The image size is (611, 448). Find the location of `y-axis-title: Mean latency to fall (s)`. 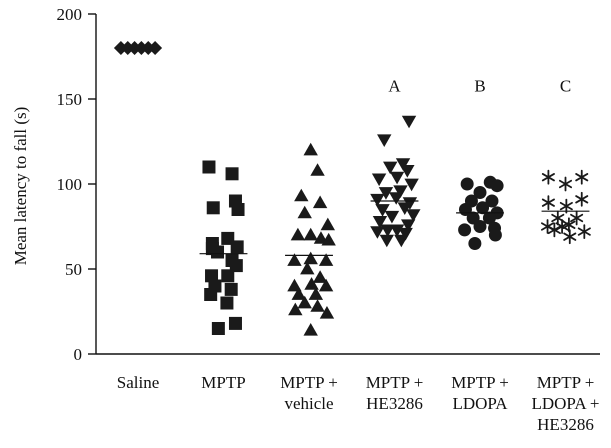

y-axis-title: Mean latency to fall (s) is located at coordinates (20, 186).